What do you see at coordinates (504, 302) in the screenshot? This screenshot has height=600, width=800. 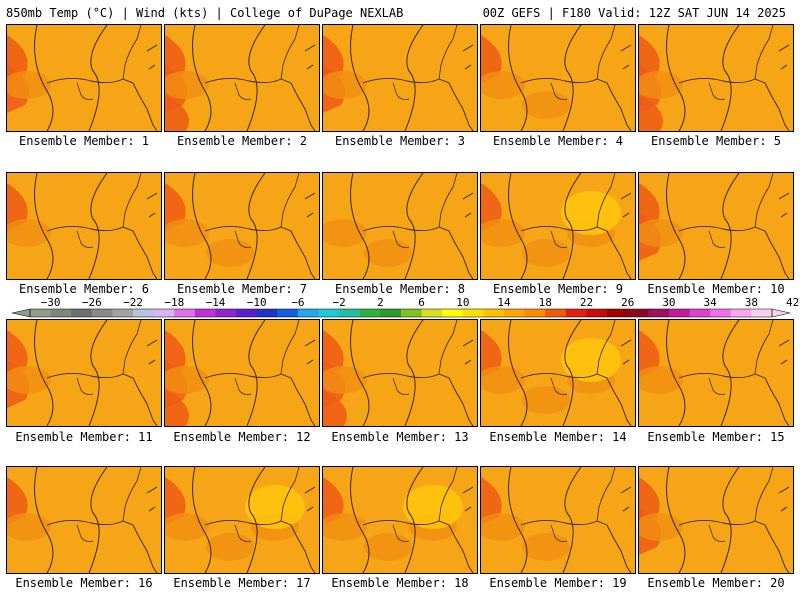 I see `colorbar-tick-label: 14` at bounding box center [504, 302].